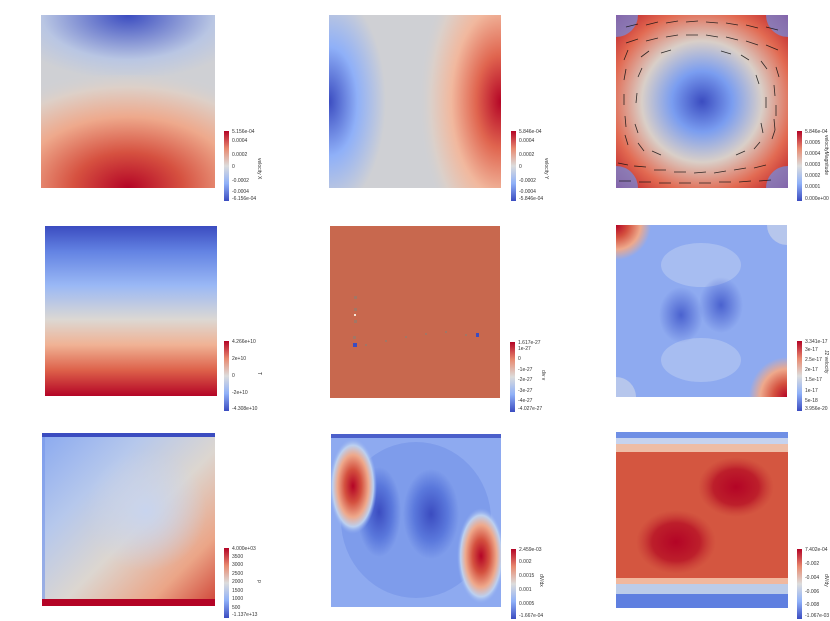 The height and width of the screenshot is (621, 830). Describe the element at coordinates (238, 591) in the screenshot. I see `colorbar-tick: 1500` at that location.